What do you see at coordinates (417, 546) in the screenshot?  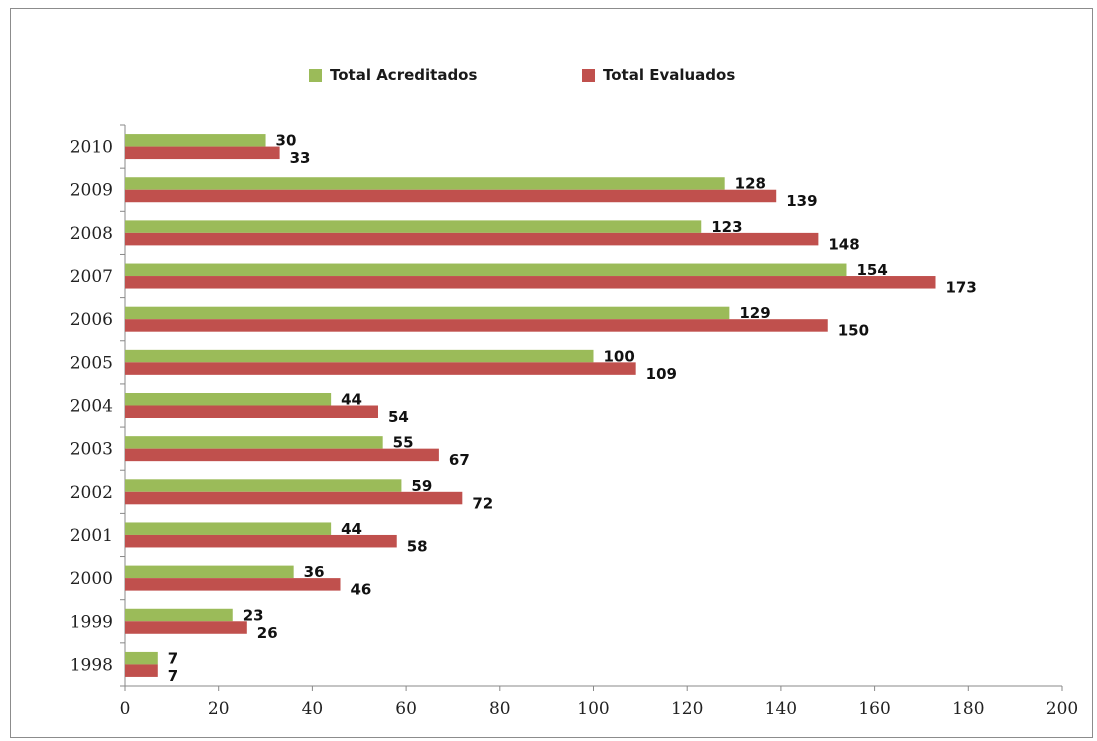 I see `data-label-evaluados: 58` at bounding box center [417, 546].